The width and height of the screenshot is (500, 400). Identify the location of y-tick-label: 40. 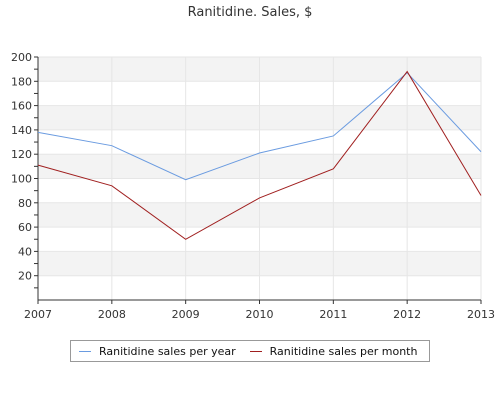
(25, 251).